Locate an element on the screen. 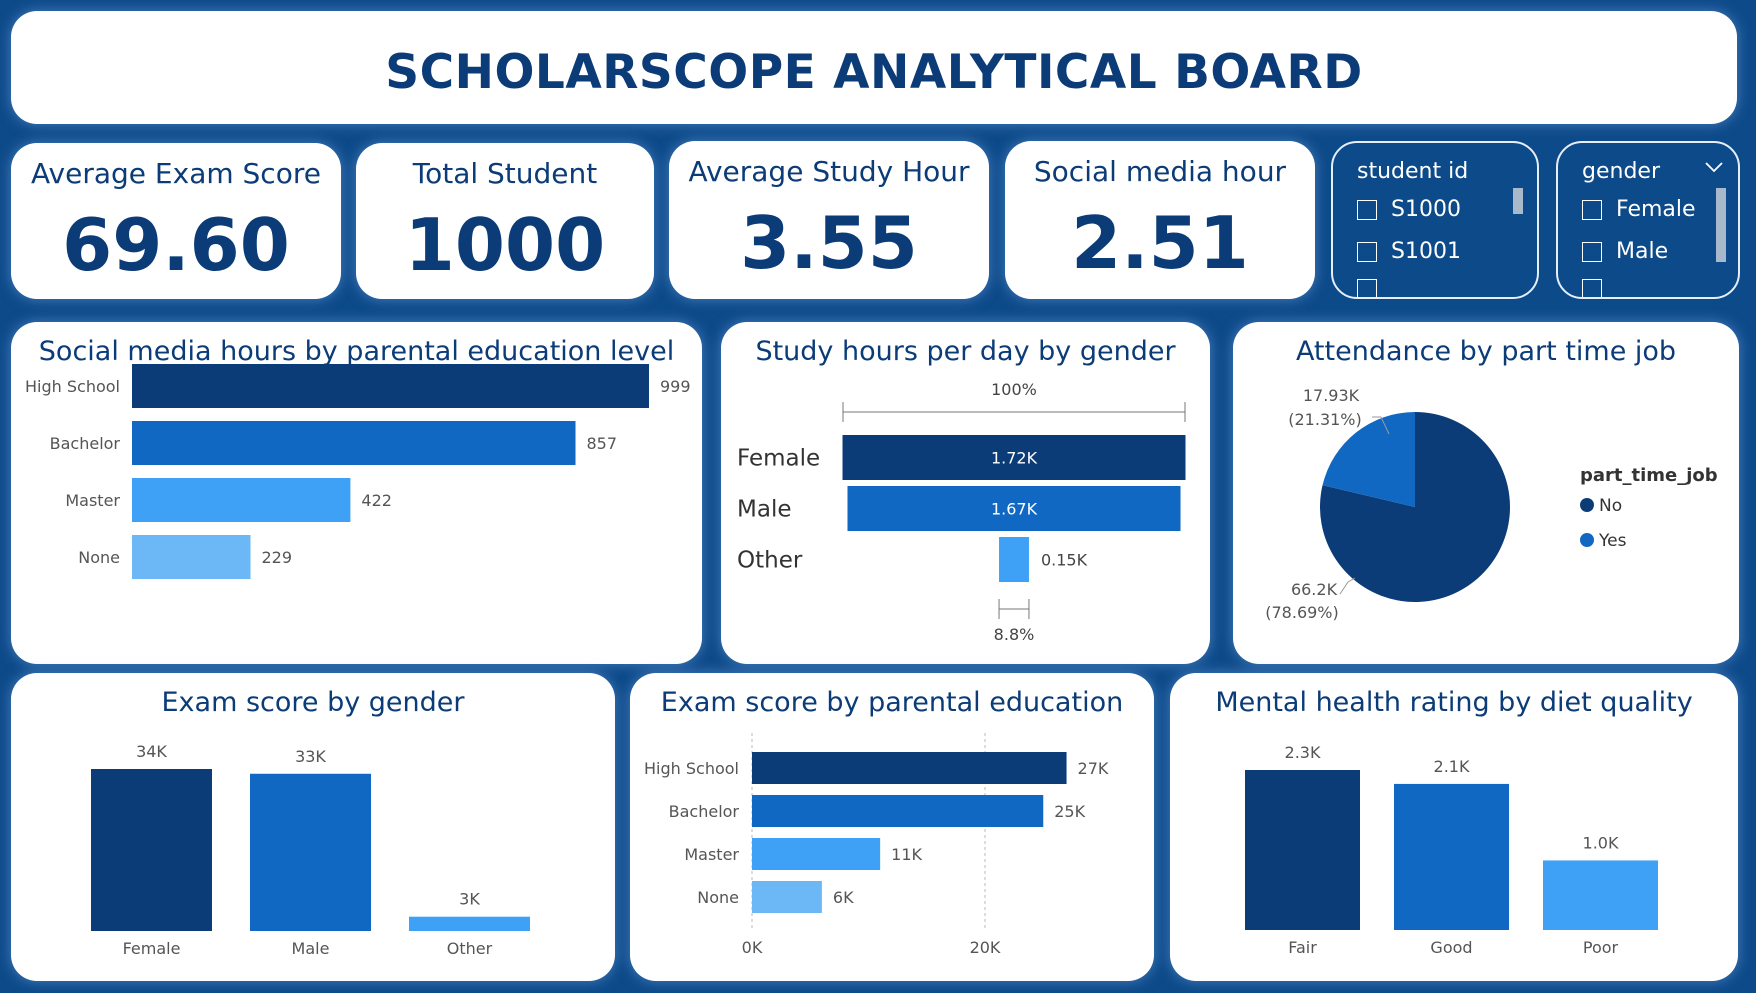  data-label: 17.93K is located at coordinates (1331, 395).